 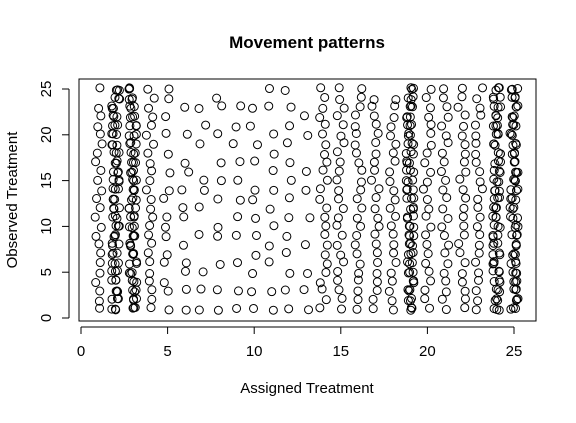 I want to click on y-tick-label: 5, so click(x=46, y=272).